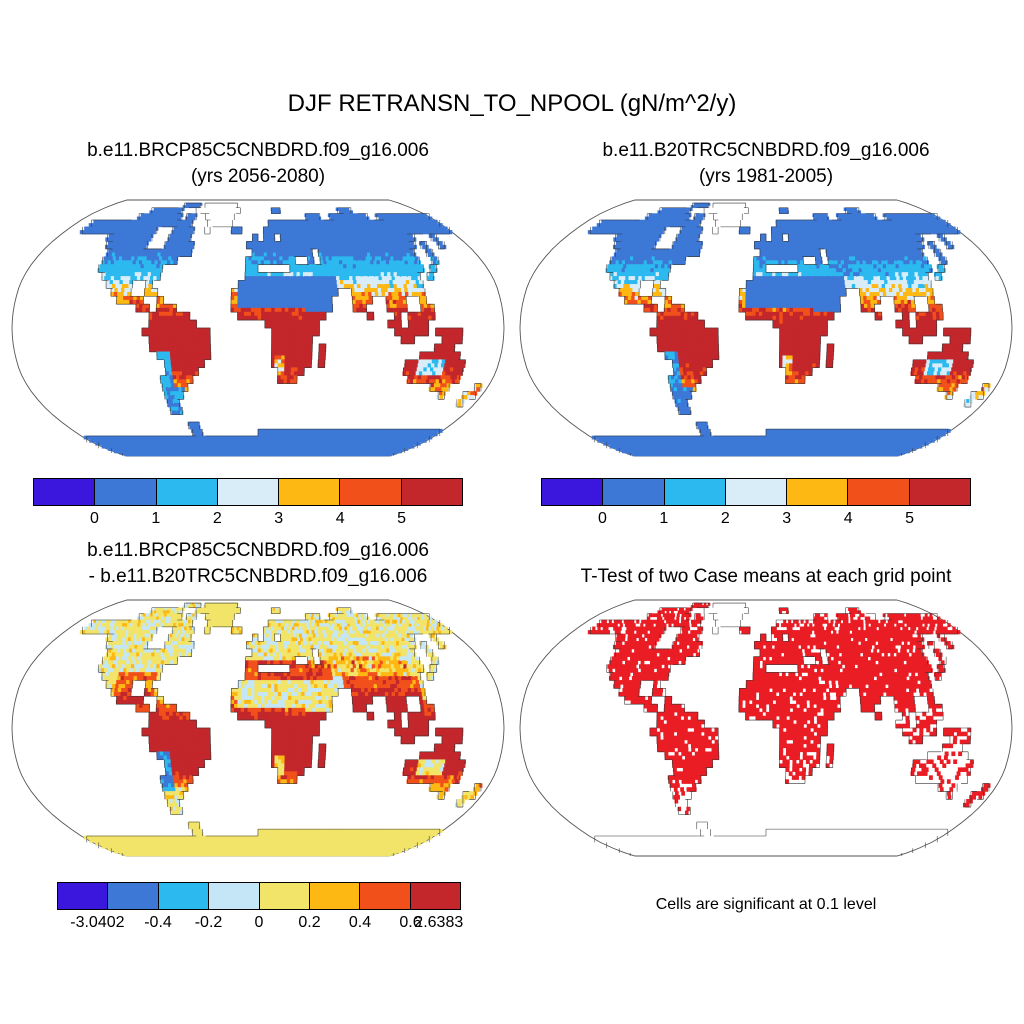 This screenshot has width=1024, height=1024. What do you see at coordinates (766, 904) in the screenshot?
I see `significance-caption: Cells are significant at 0.1 level` at bounding box center [766, 904].